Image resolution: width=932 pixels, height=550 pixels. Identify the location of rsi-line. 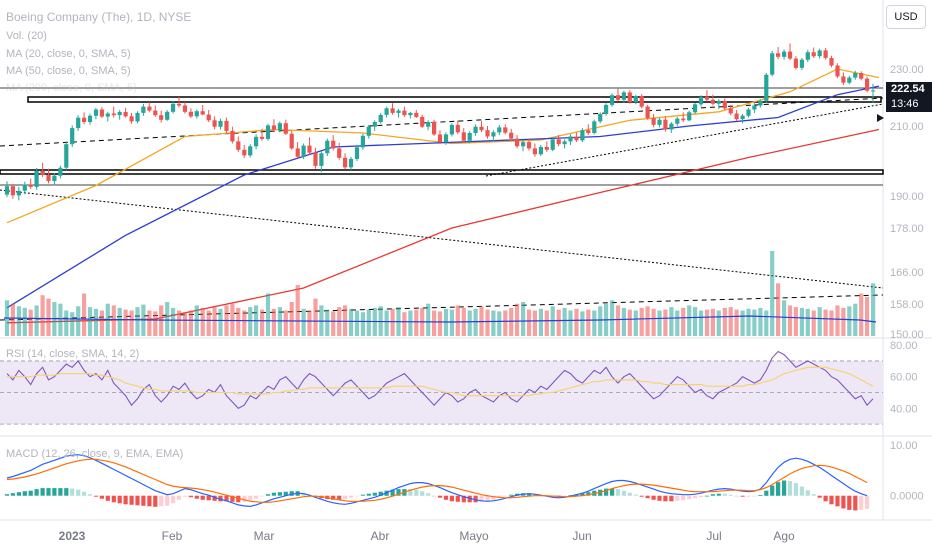
(440, 379).